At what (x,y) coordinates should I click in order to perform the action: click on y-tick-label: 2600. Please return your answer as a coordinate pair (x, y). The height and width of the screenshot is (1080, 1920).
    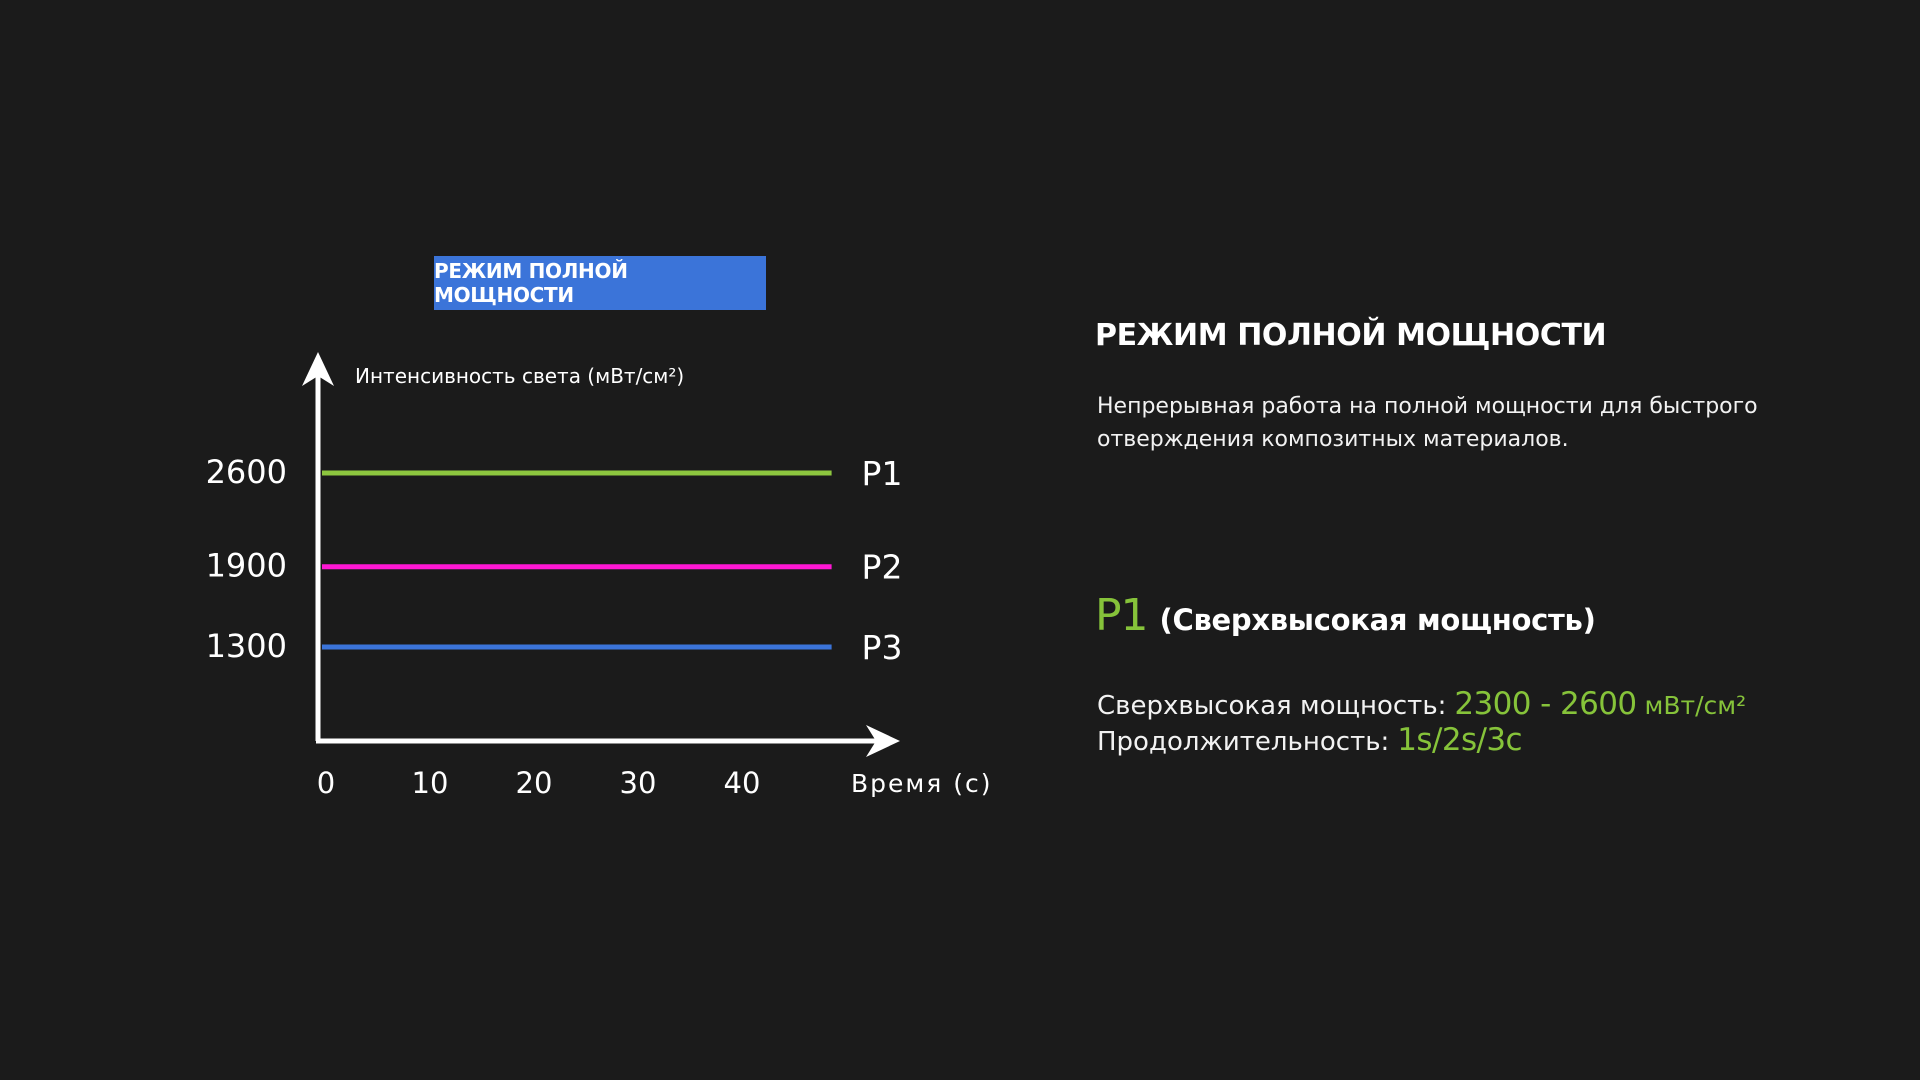
    Looking at the image, I should click on (246, 472).